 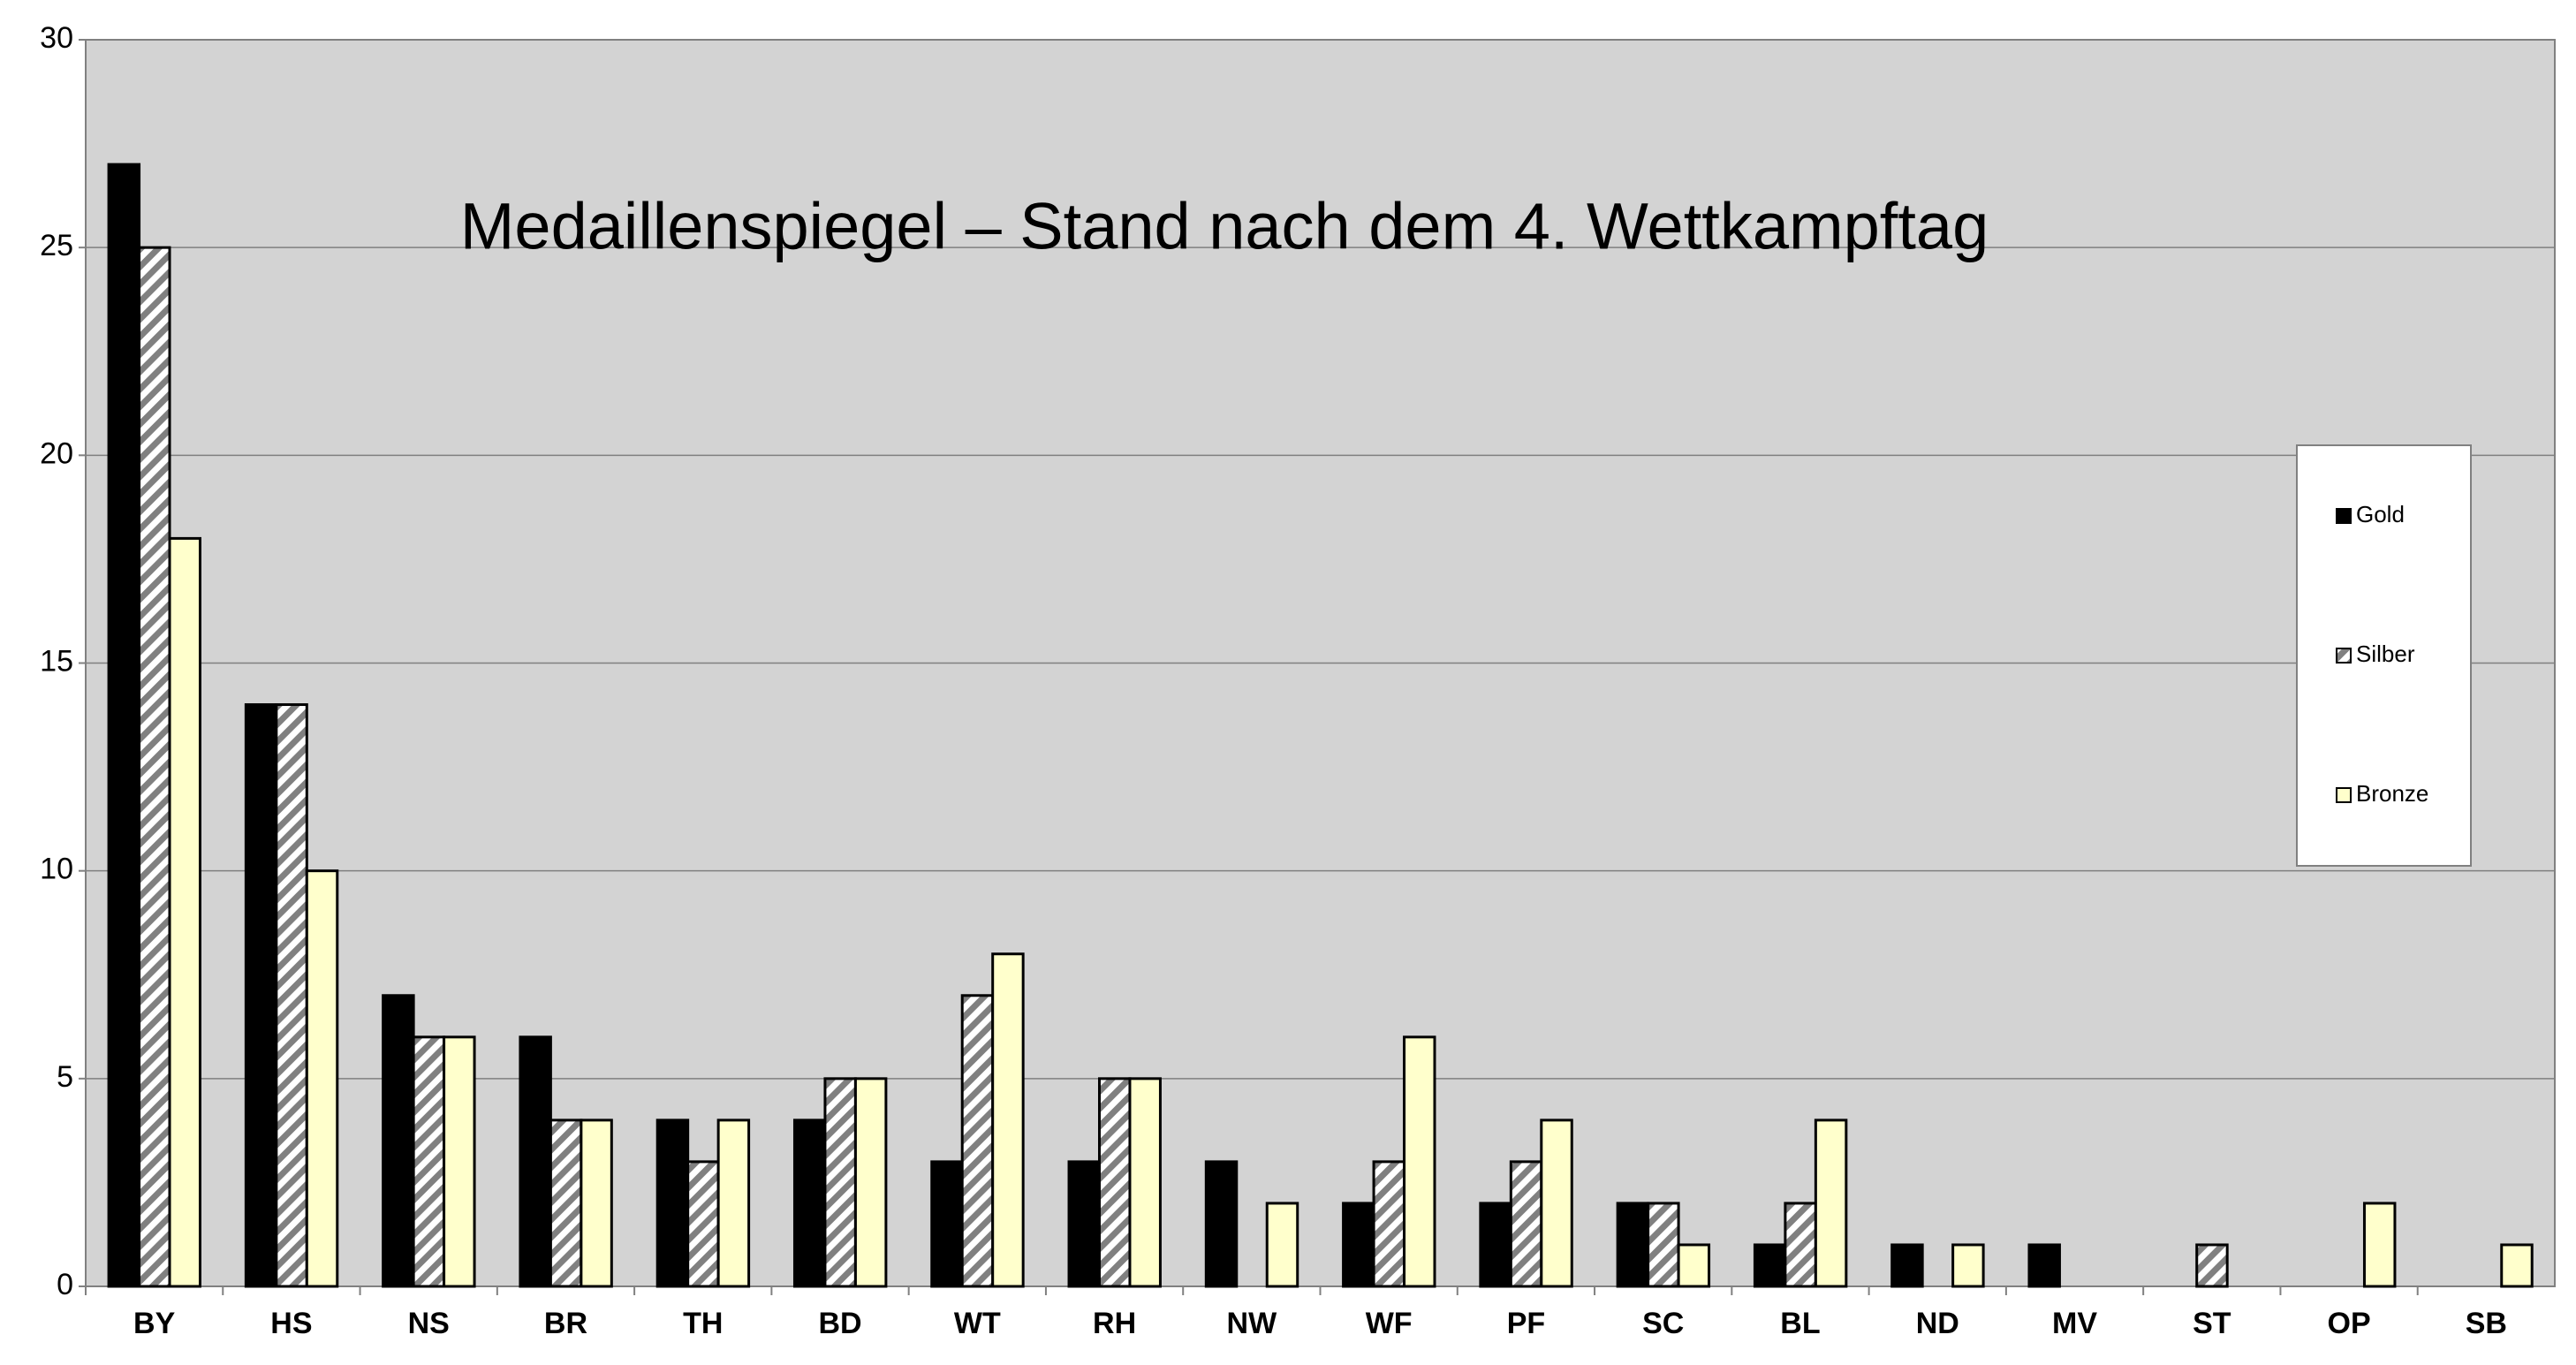 I want to click on x-tick-label: BD, so click(x=840, y=1324).